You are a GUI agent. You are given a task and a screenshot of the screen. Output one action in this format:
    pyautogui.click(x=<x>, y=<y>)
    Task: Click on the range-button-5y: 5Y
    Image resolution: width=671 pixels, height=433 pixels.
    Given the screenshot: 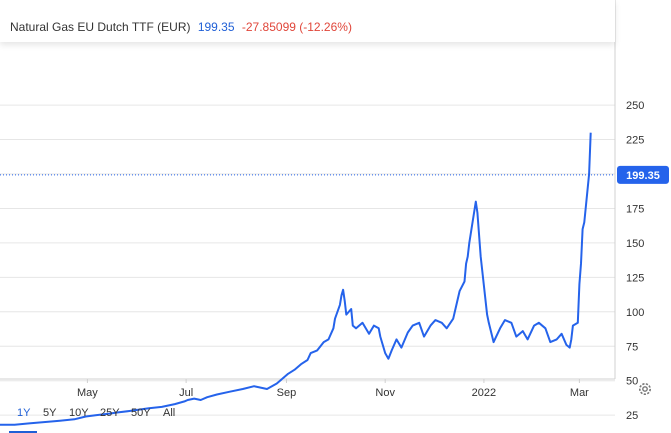 What is the action you would take?
    pyautogui.click(x=50, y=413)
    